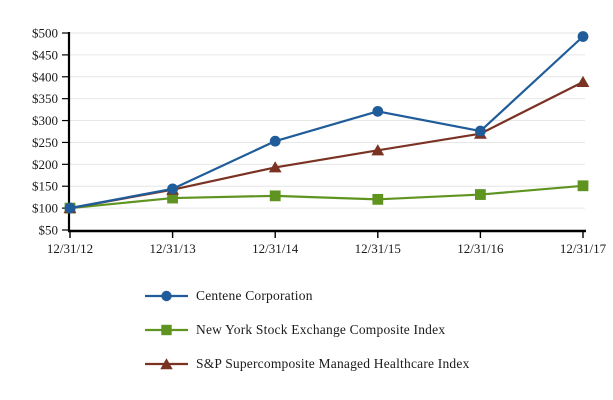  I want to click on y-tick-label: $350, so click(45, 98).